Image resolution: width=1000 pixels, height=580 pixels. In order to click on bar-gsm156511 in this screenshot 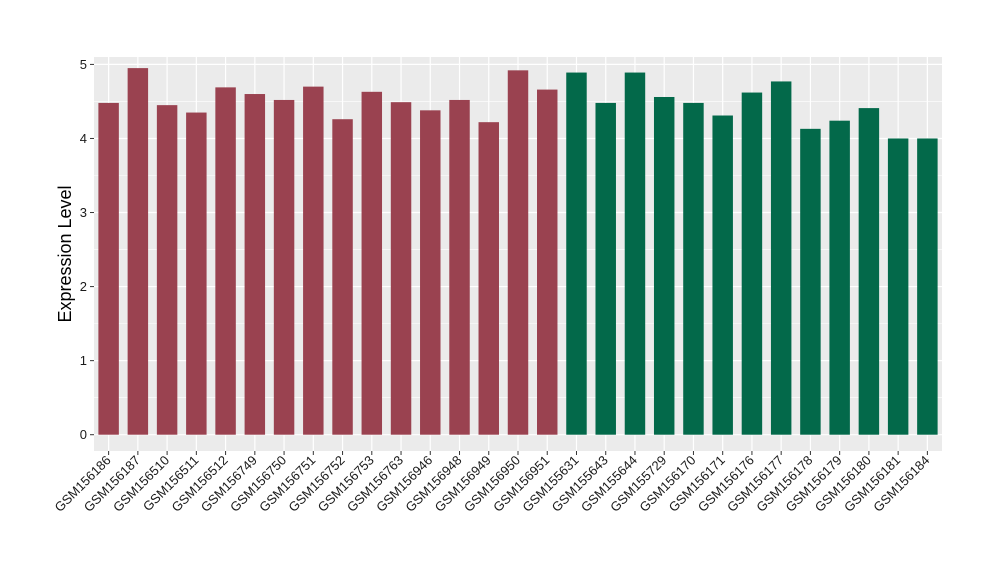, I will do `click(196, 273)`.